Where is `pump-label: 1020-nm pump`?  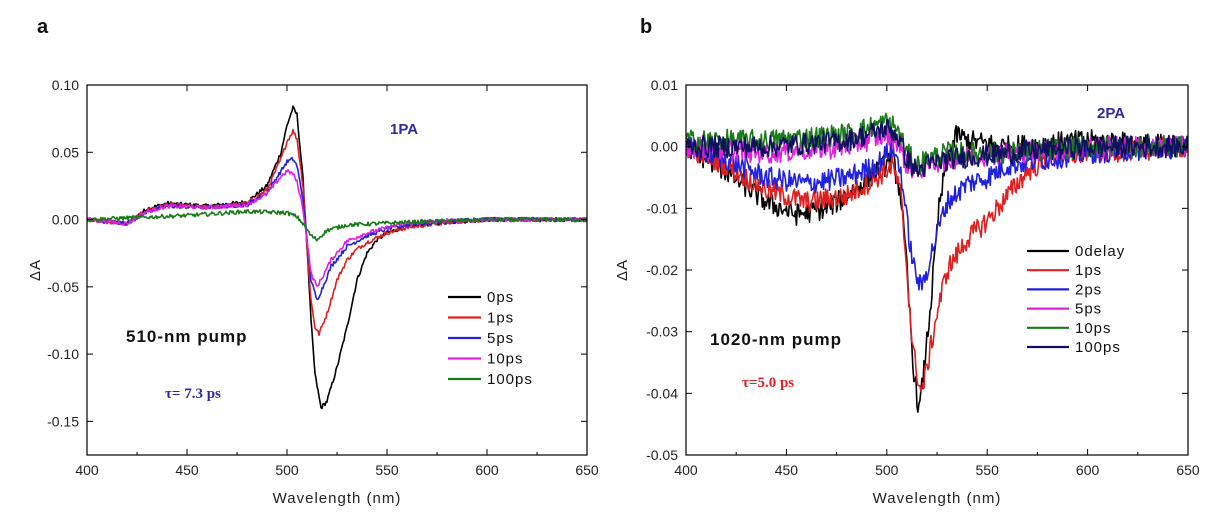 pump-label: 1020-nm pump is located at coordinates (776, 339).